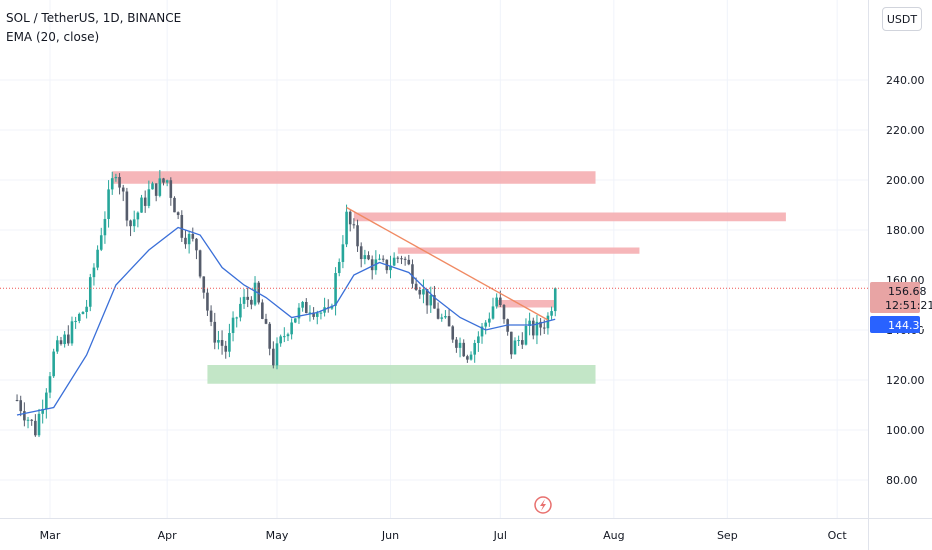 This screenshot has width=932, height=550. What do you see at coordinates (94, 18) in the screenshot?
I see `symbol-title: SOL / TetherUS, 1D, BINANCE` at bounding box center [94, 18].